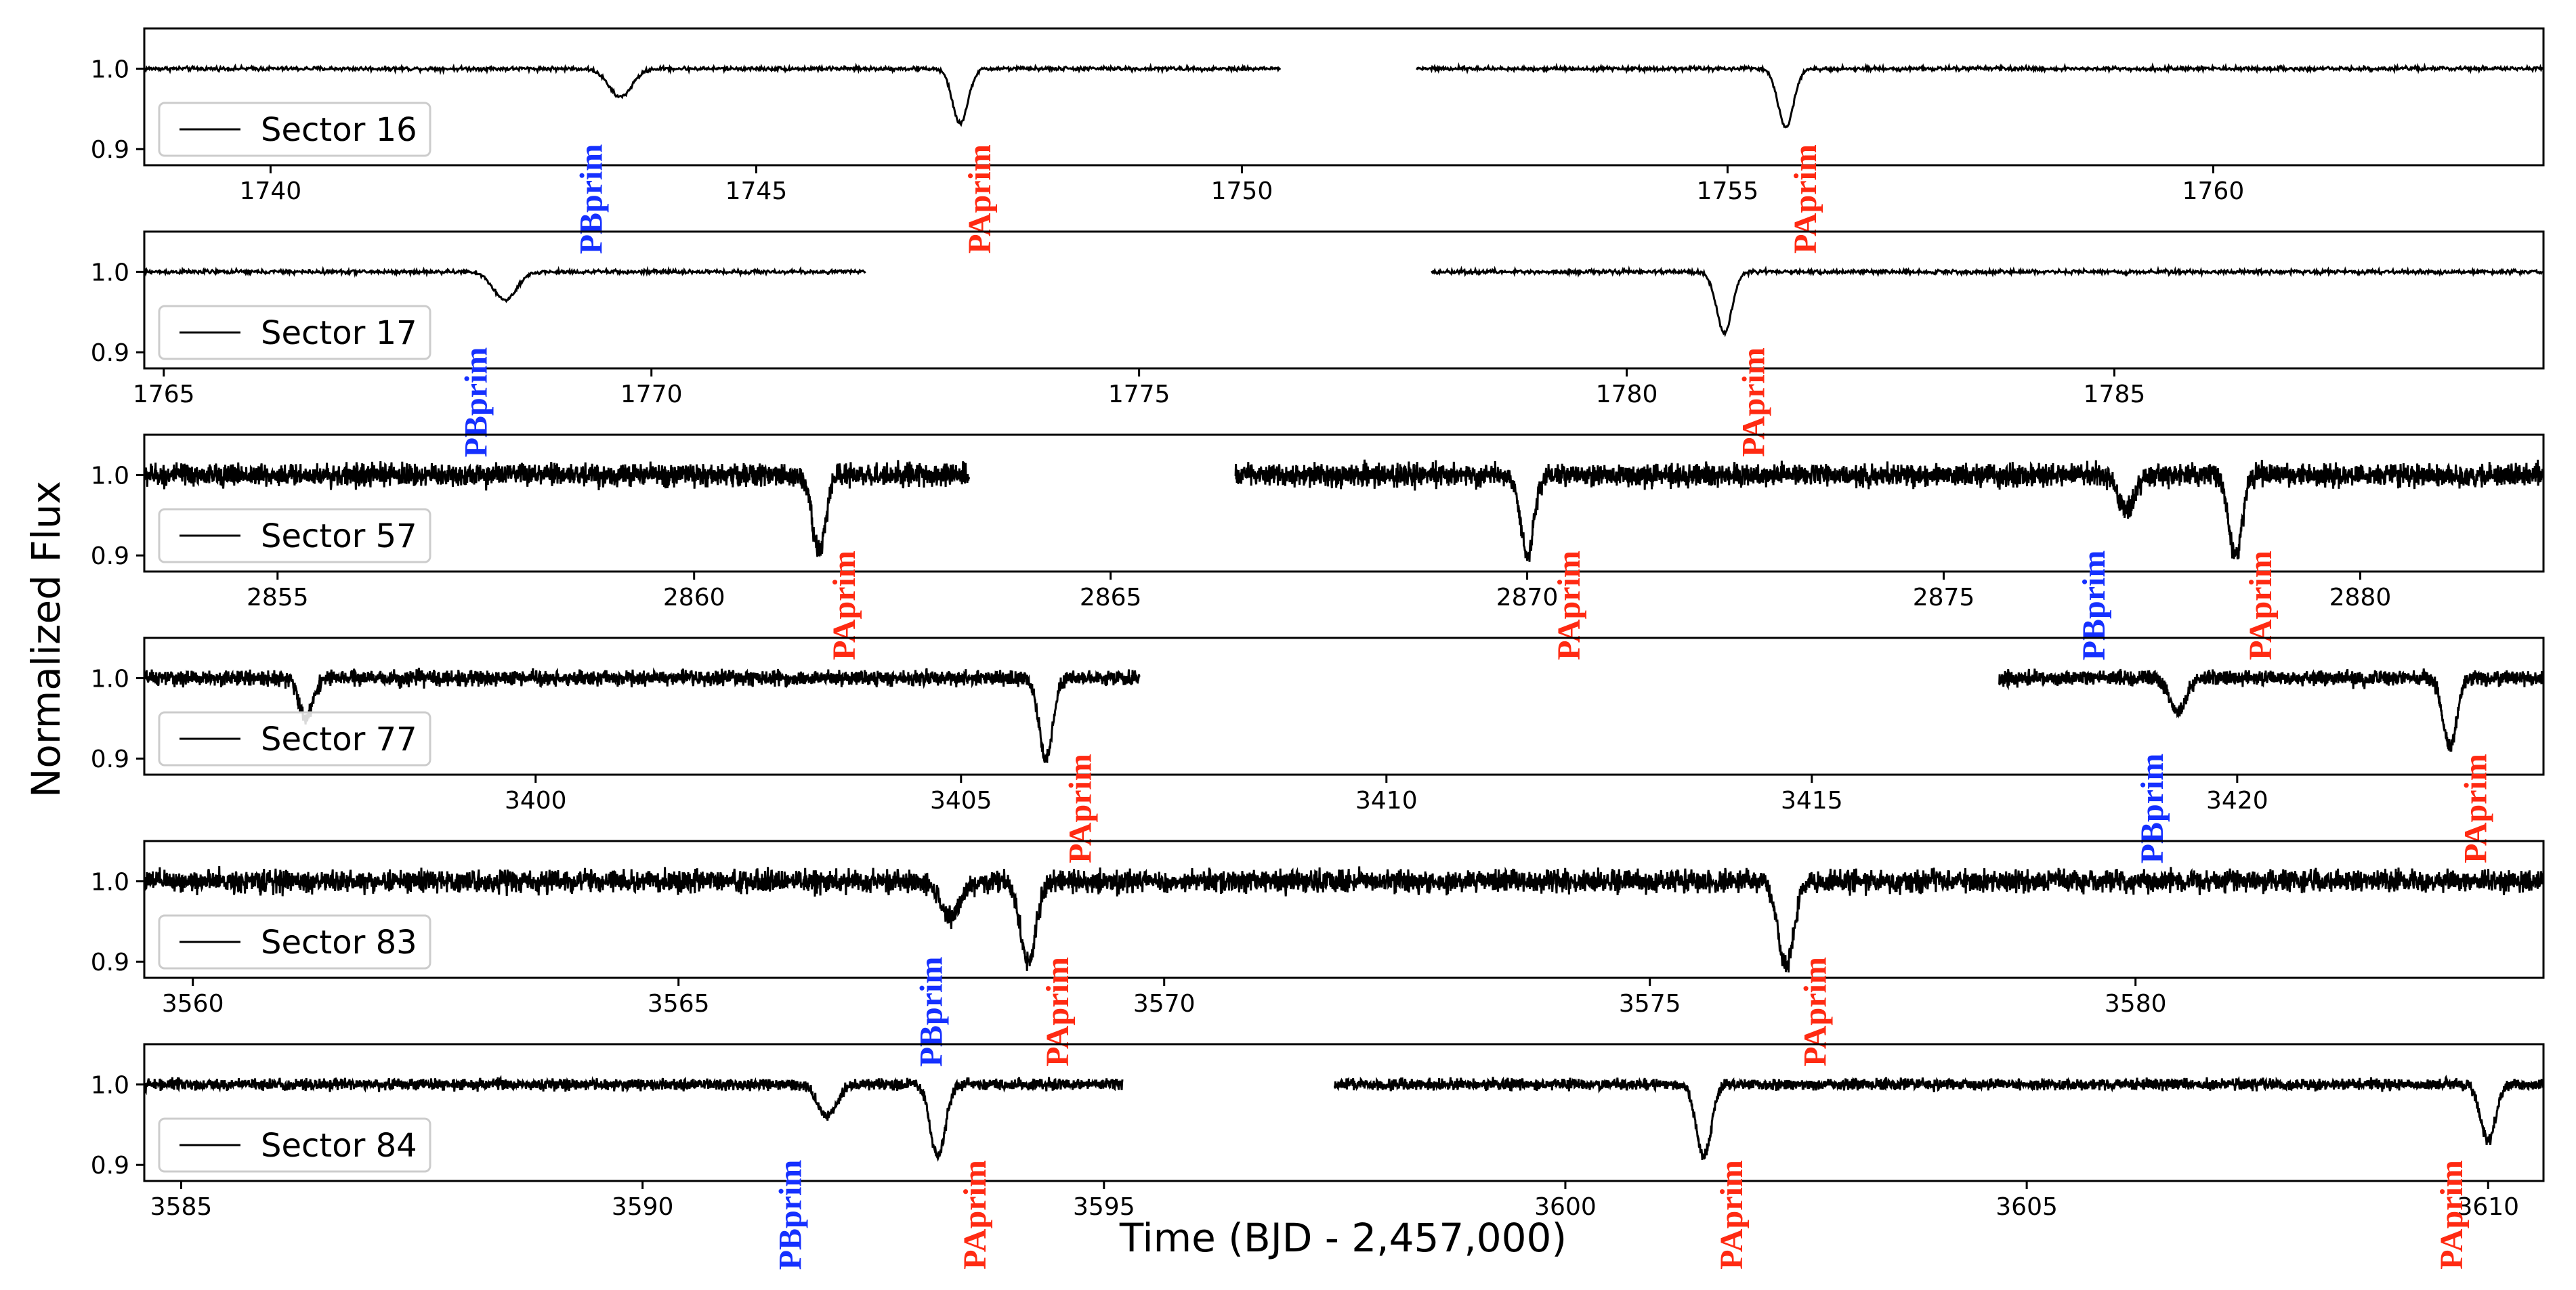 The height and width of the screenshot is (1290, 2576). What do you see at coordinates (1728, 191) in the screenshot?
I see `x-tick-label: 1755` at bounding box center [1728, 191].